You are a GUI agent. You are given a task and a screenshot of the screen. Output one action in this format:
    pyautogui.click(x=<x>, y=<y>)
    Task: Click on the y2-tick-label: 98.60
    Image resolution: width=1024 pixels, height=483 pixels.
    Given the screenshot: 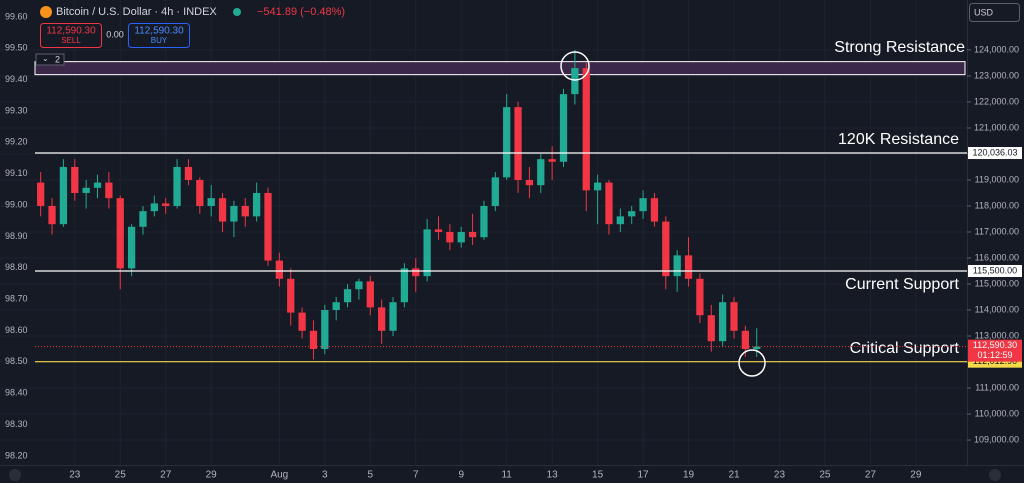 What is the action you would take?
    pyautogui.click(x=16, y=330)
    